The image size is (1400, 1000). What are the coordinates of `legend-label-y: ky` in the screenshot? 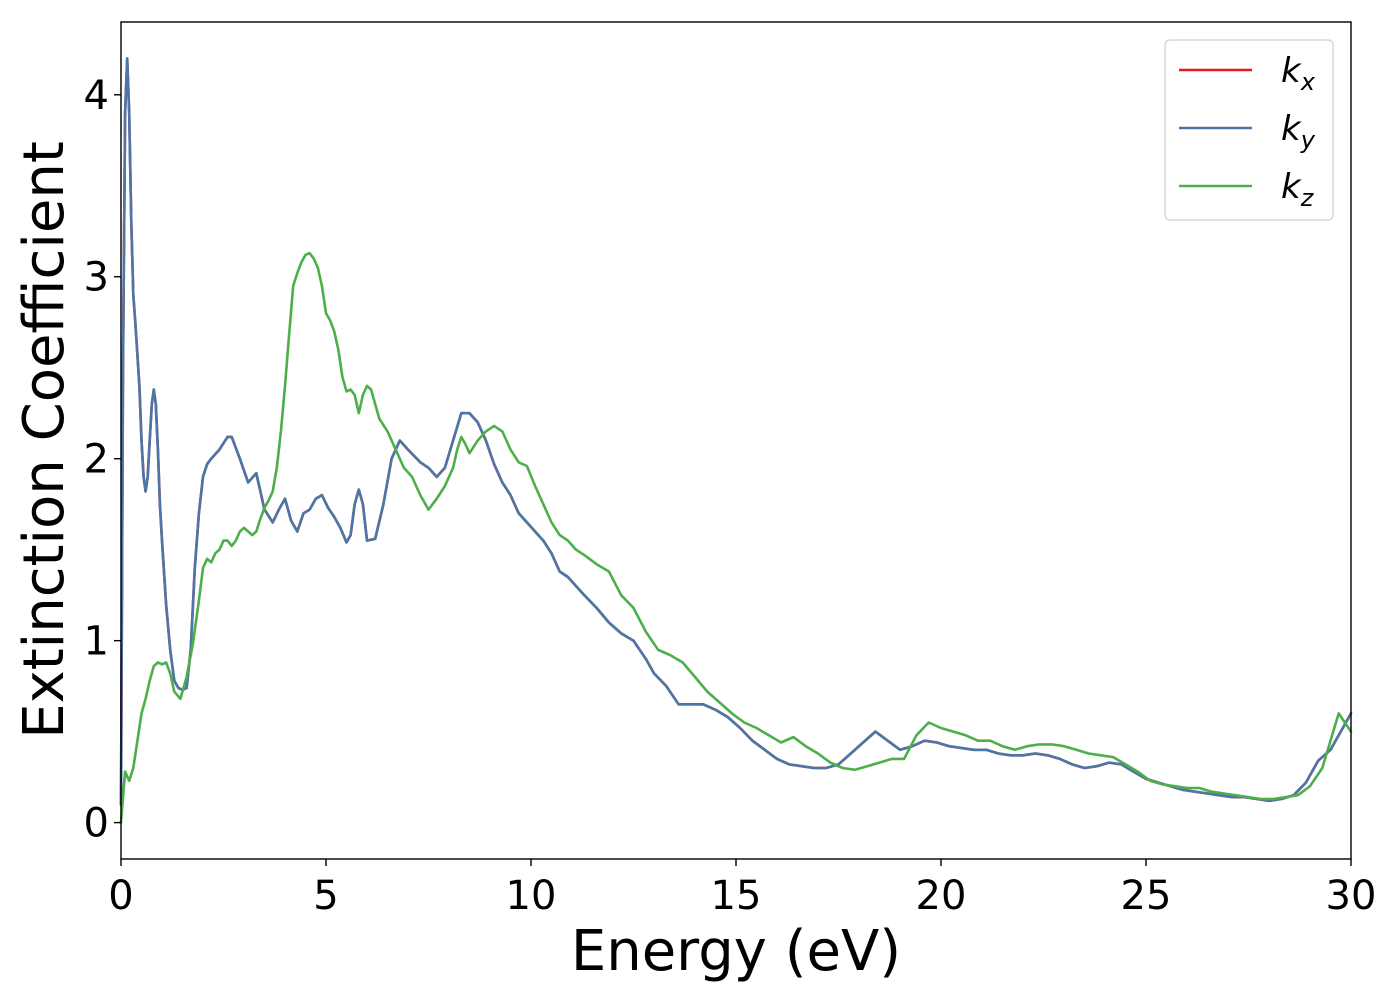 It's located at (1298, 131).